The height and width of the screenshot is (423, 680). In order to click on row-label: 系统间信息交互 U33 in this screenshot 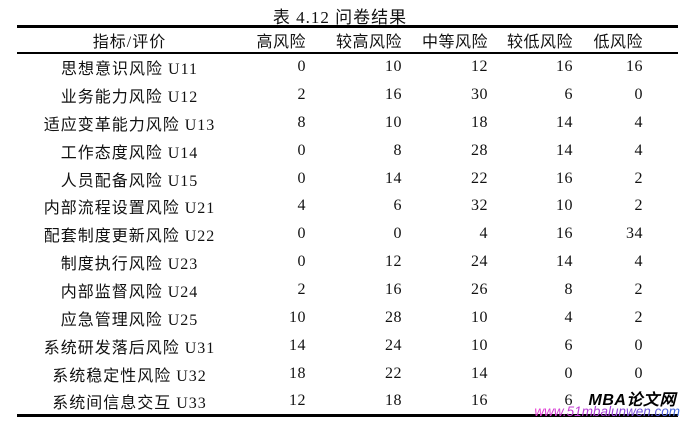, I will do `click(129, 403)`.